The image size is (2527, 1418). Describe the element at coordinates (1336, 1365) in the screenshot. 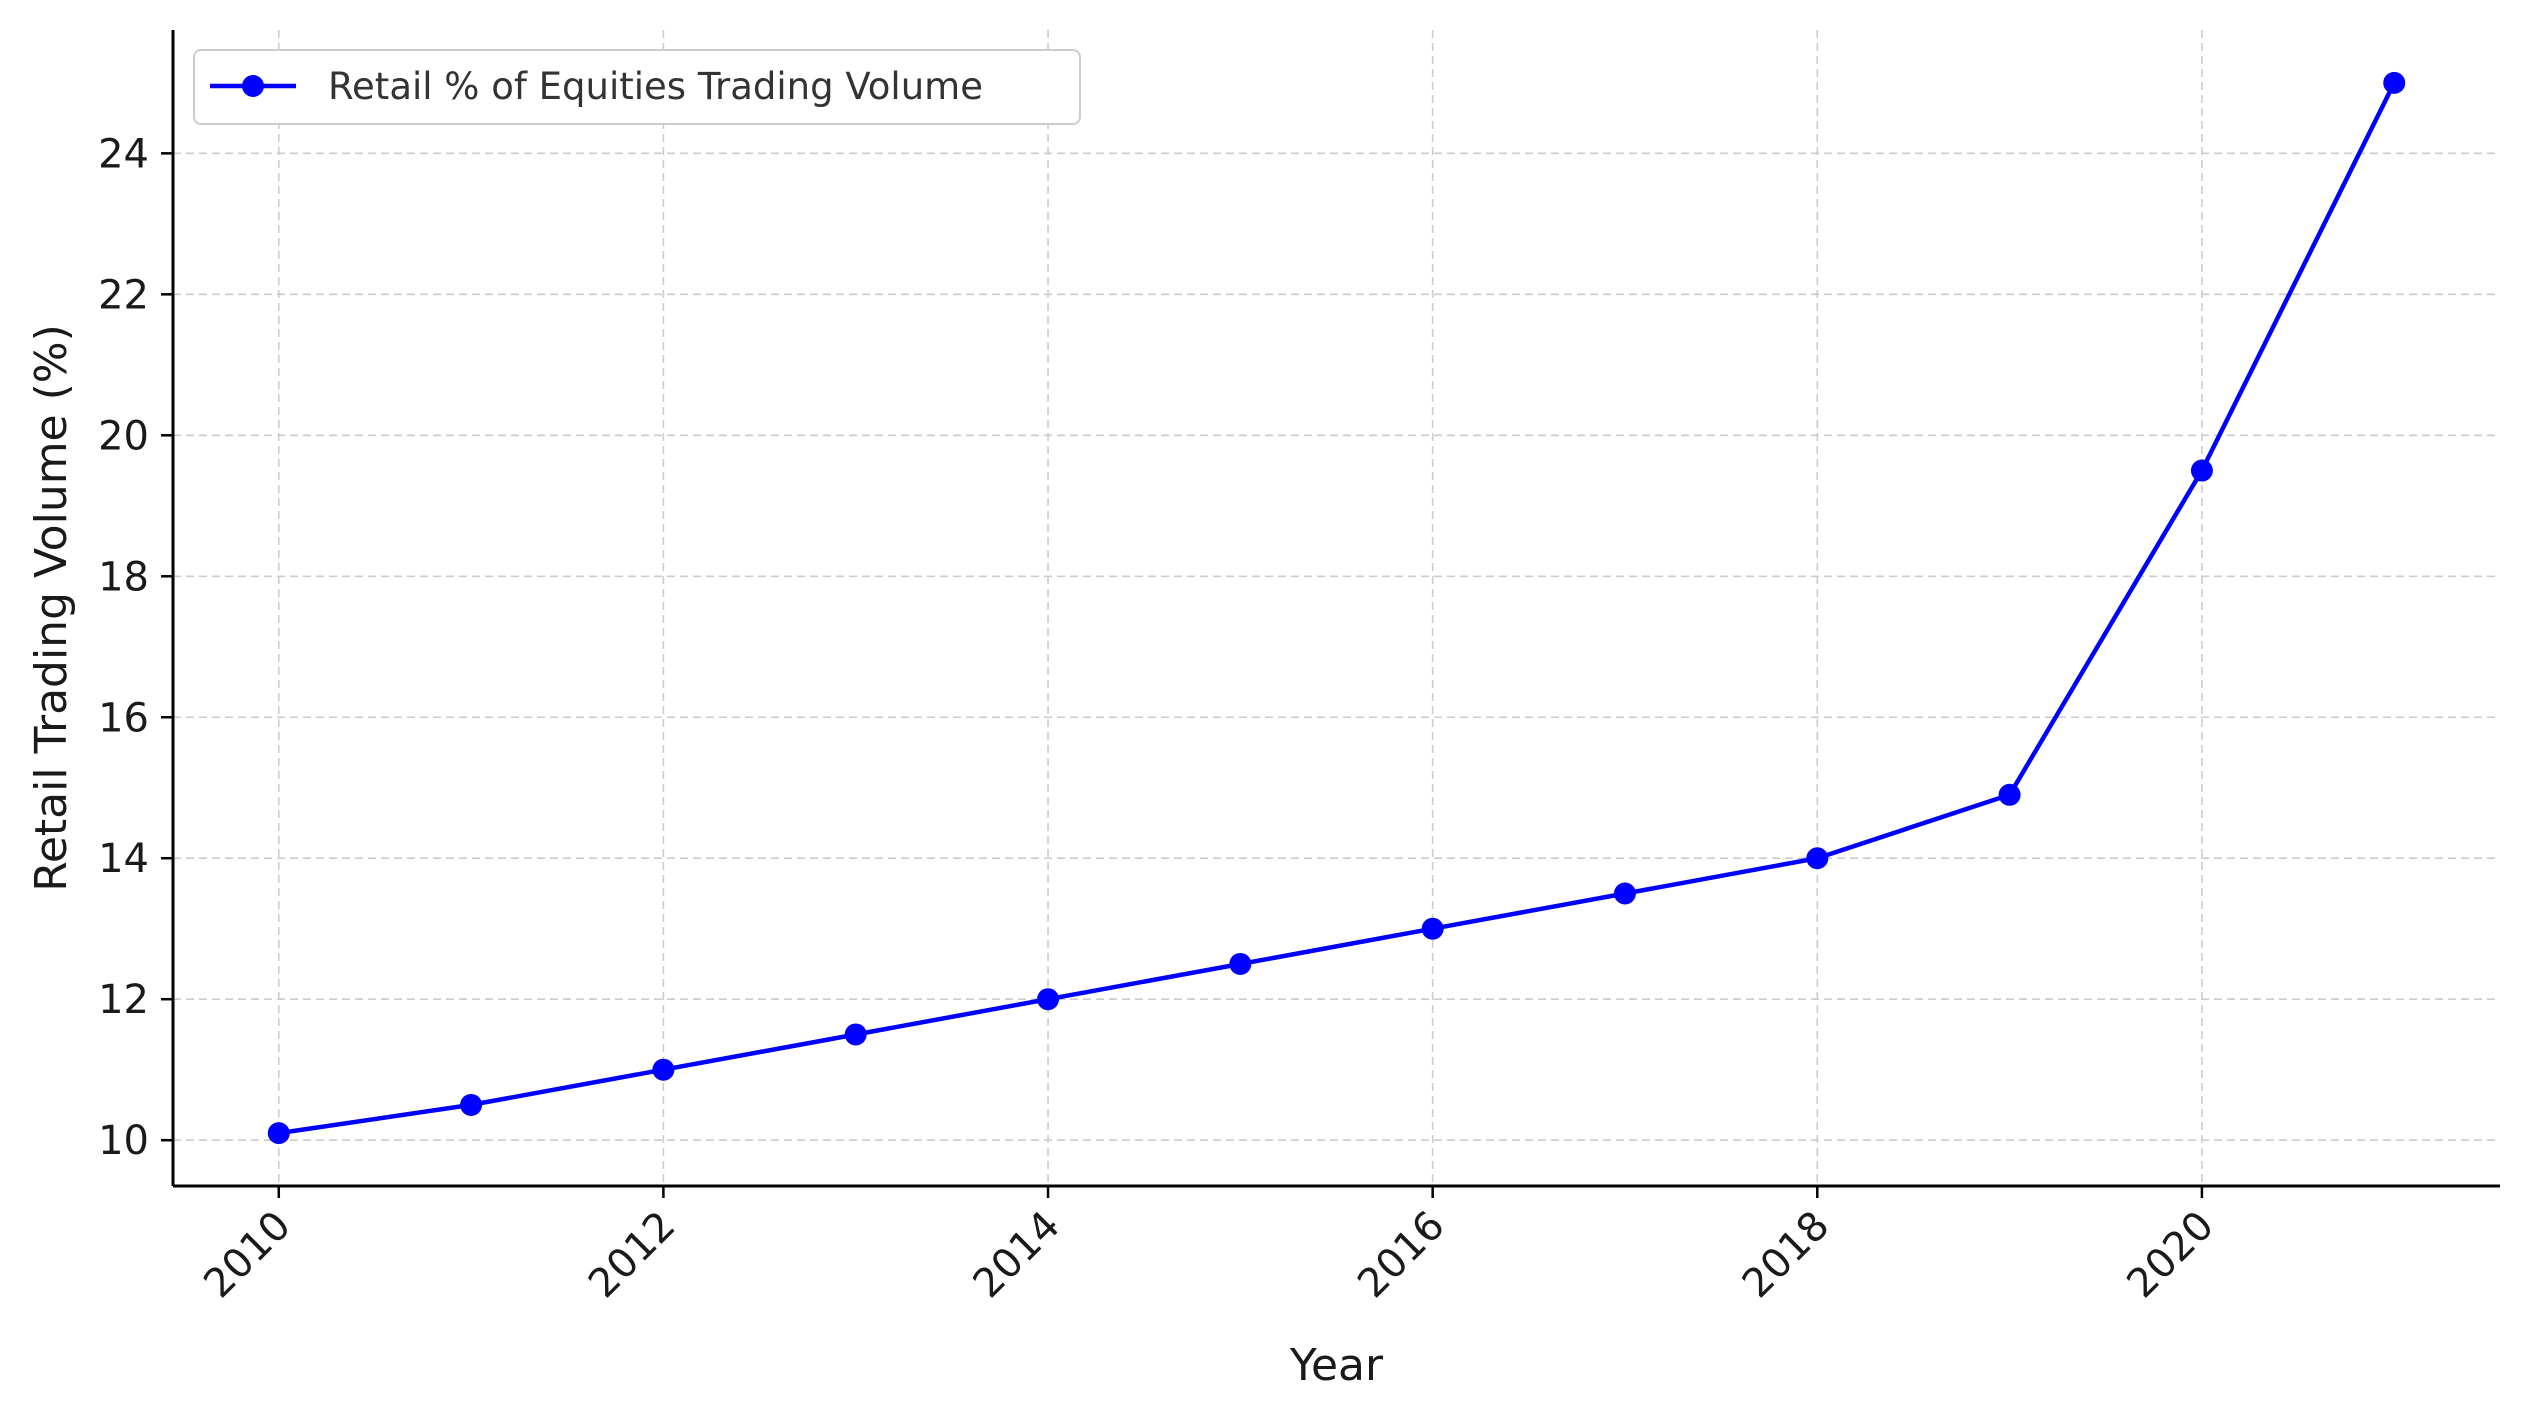

I see `x-axis-title: Year` at that location.